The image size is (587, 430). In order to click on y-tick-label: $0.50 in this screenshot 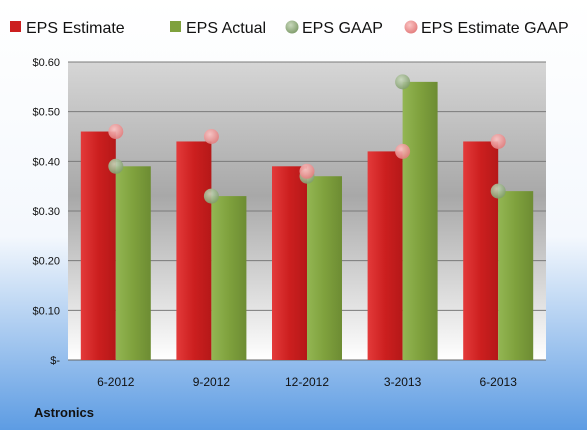, I will do `click(46, 113)`.